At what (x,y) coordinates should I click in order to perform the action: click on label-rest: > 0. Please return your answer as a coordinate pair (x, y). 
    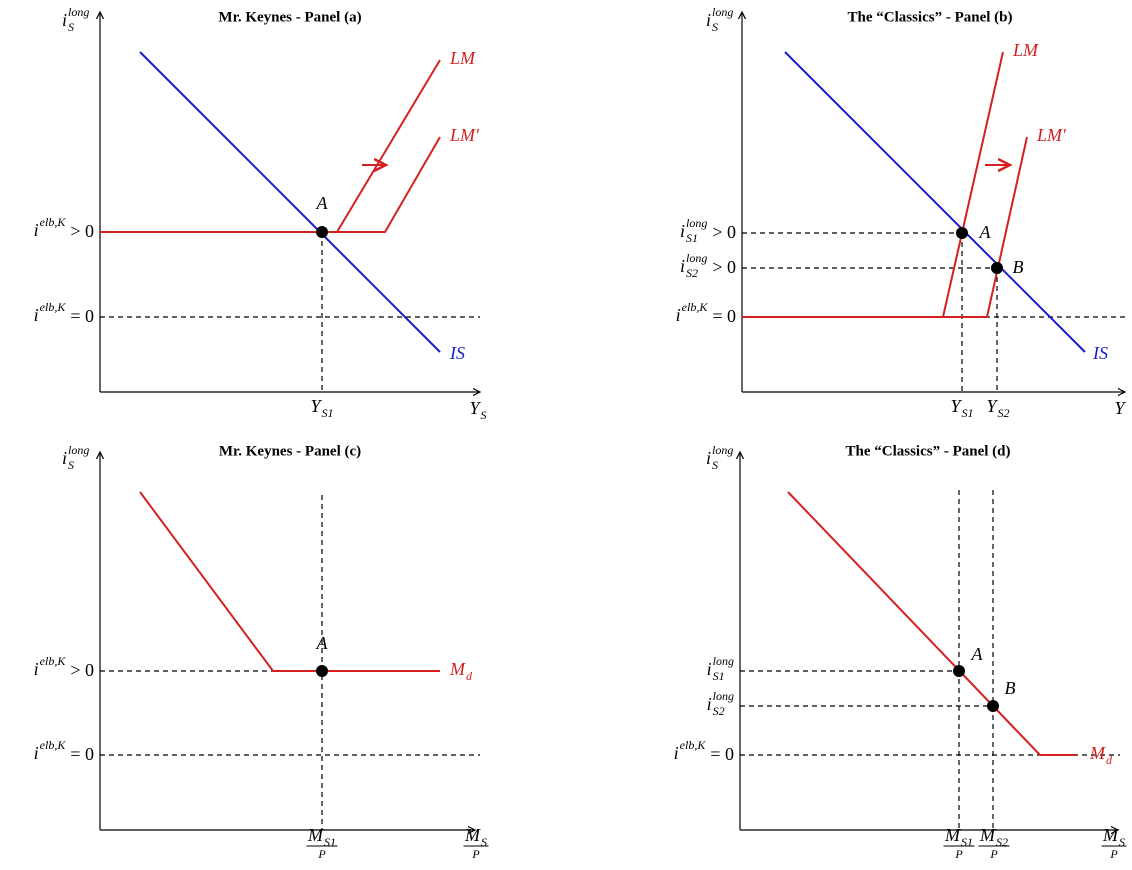
    Looking at the image, I should click on (724, 232).